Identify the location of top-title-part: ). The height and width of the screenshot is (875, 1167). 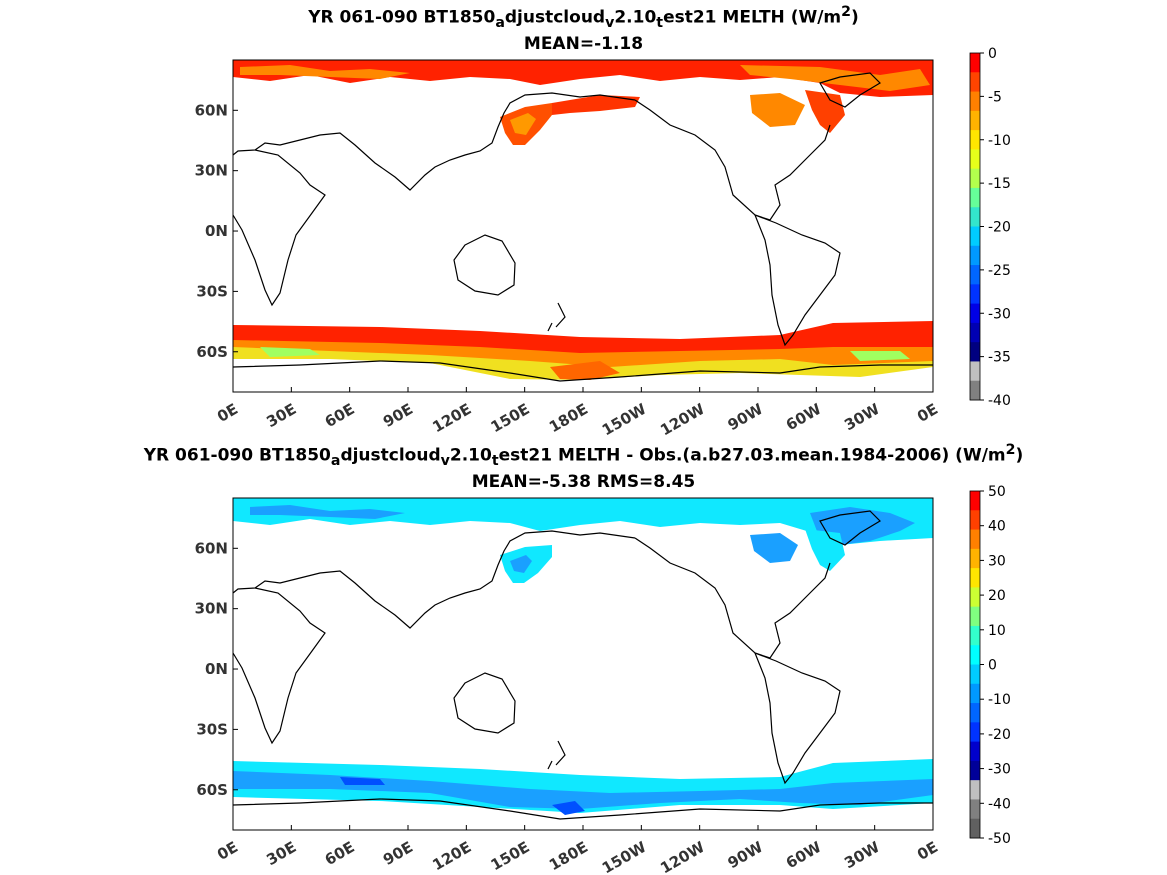
(855, 17).